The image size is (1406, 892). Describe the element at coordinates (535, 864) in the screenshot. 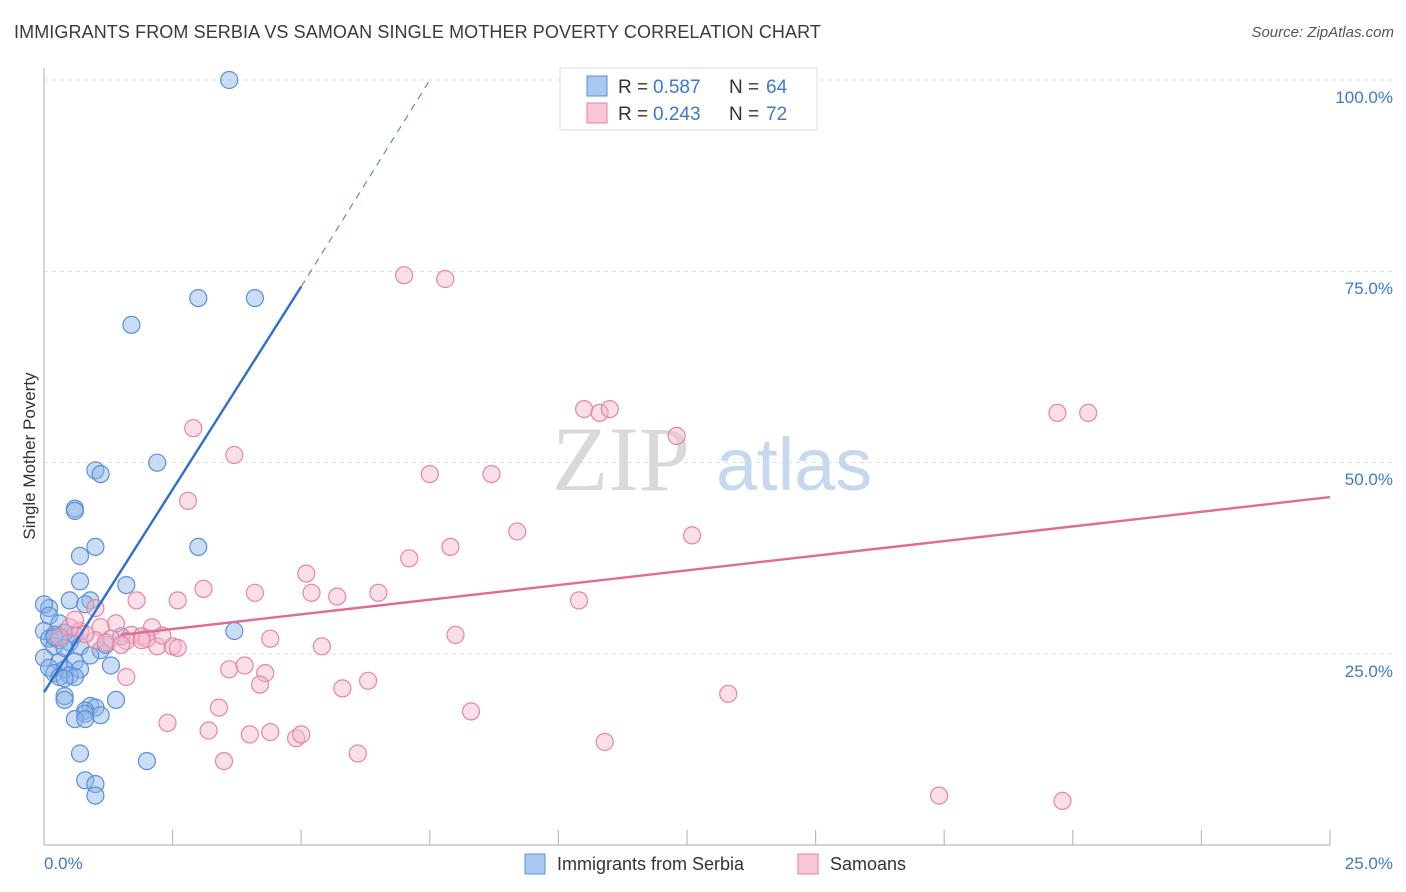

I see `bottom-legend-swatch-serbia` at that location.